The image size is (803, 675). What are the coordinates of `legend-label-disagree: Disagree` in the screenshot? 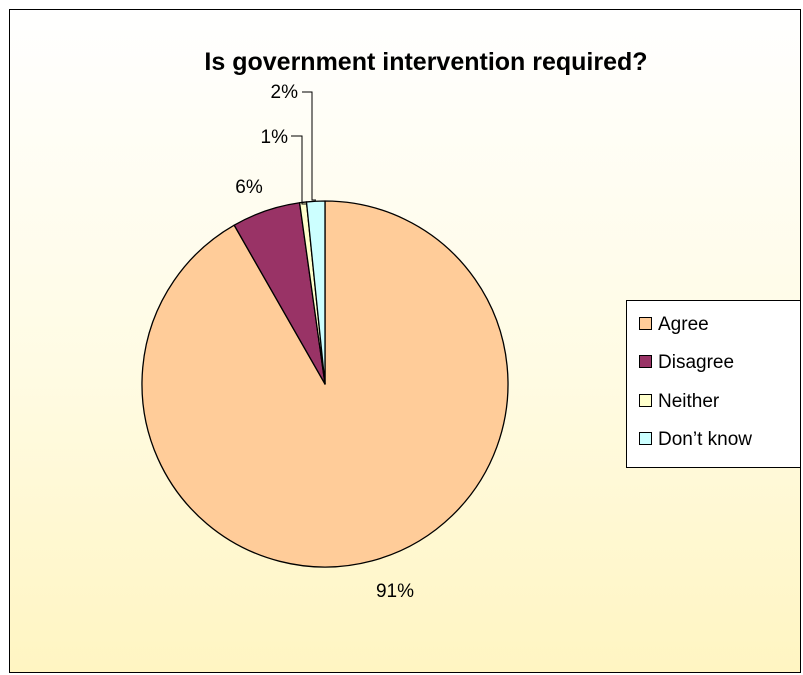 It's located at (696, 362).